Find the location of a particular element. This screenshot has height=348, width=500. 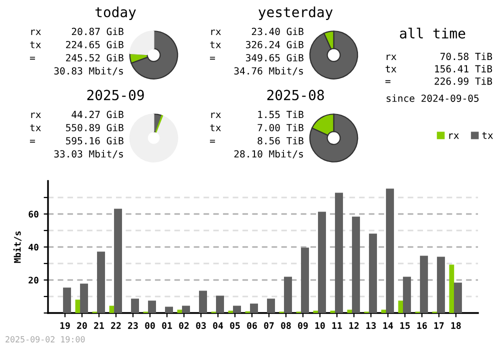

x-tick-label: 09 is located at coordinates (303, 326).